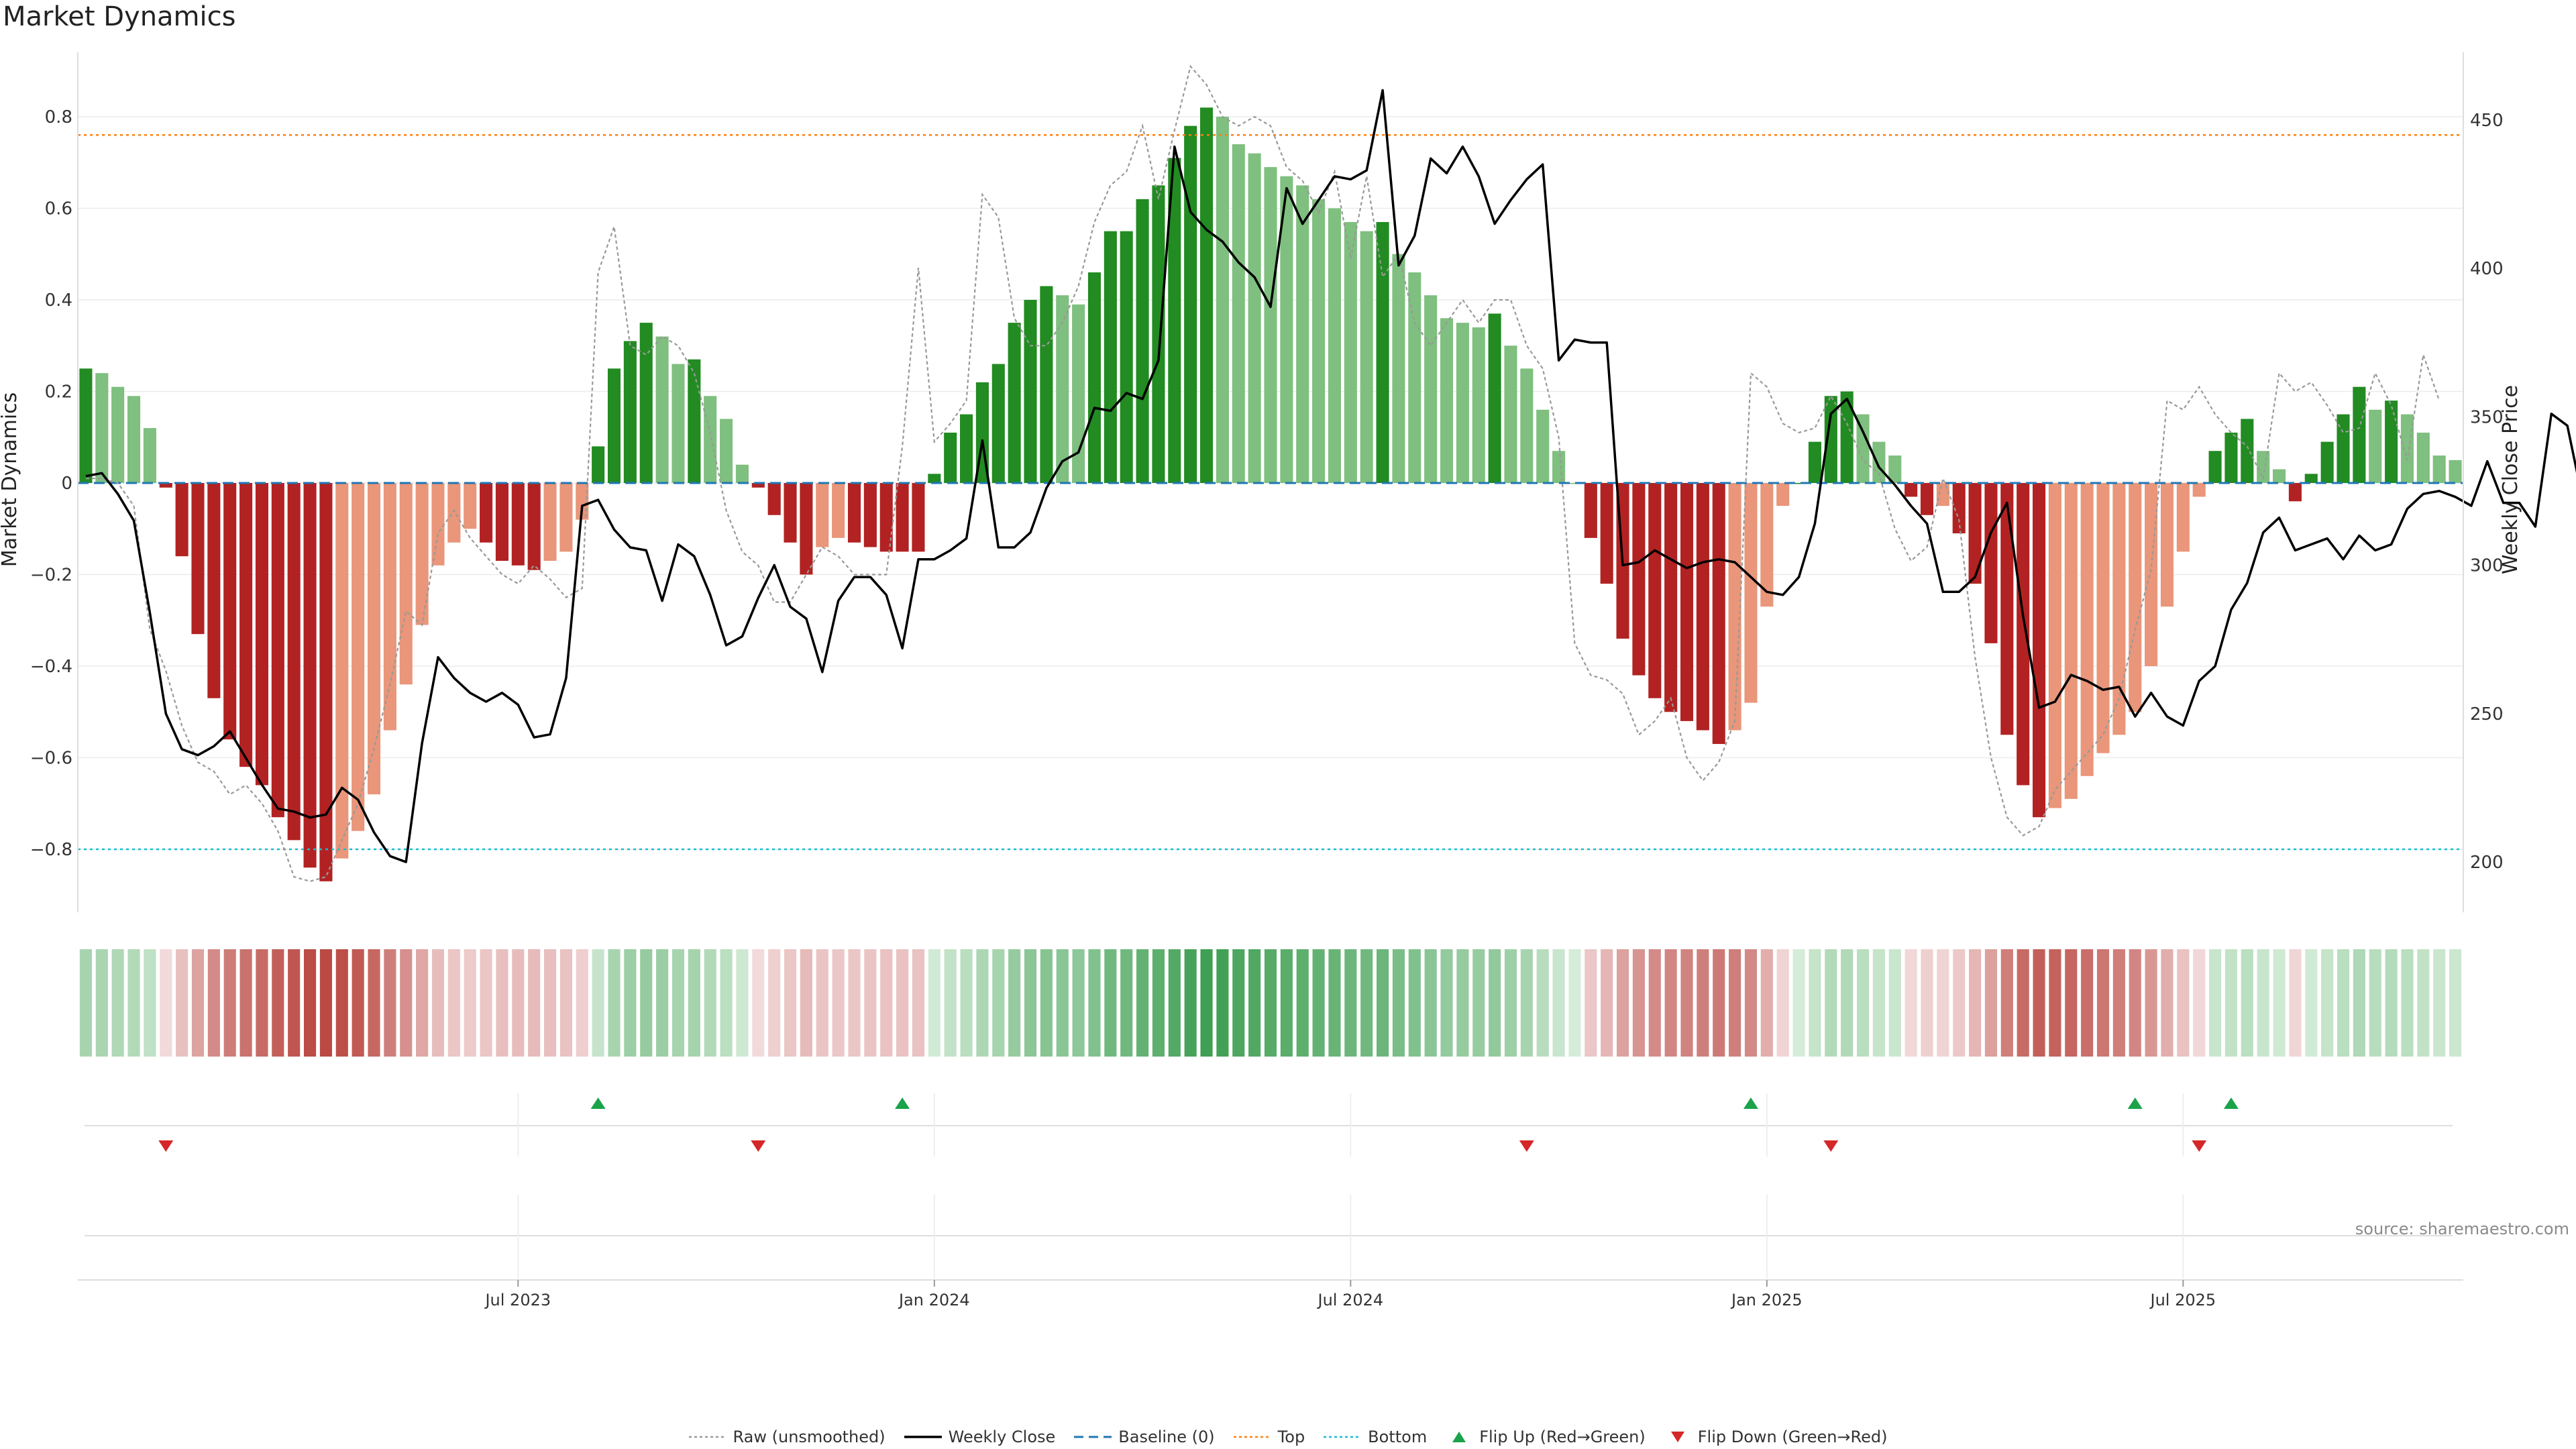 The width and height of the screenshot is (2576, 1449). I want to click on y-tick-label: 0, so click(66, 484).